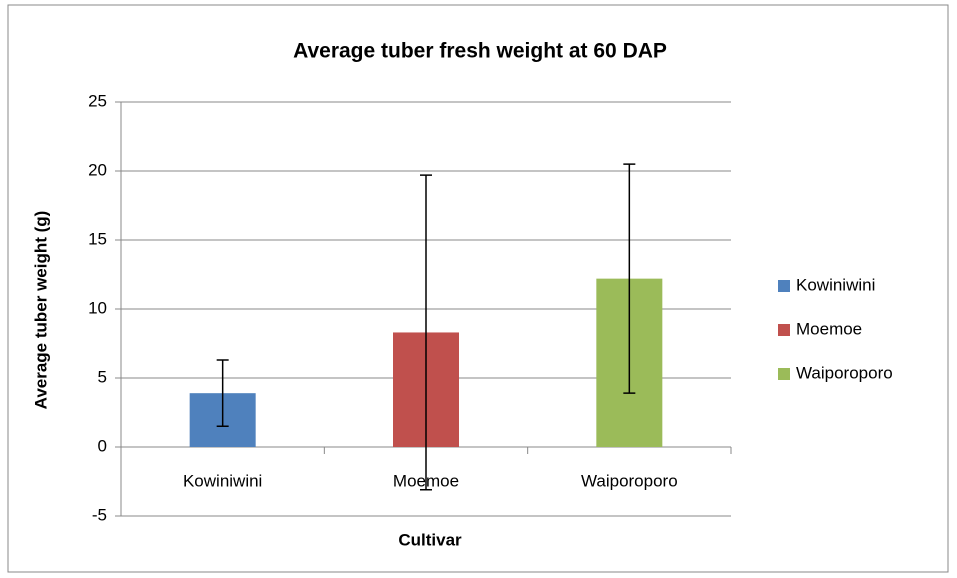 Image resolution: width=957 pixels, height=578 pixels. What do you see at coordinates (844, 372) in the screenshot?
I see `legend-label: Waiporoporo` at bounding box center [844, 372].